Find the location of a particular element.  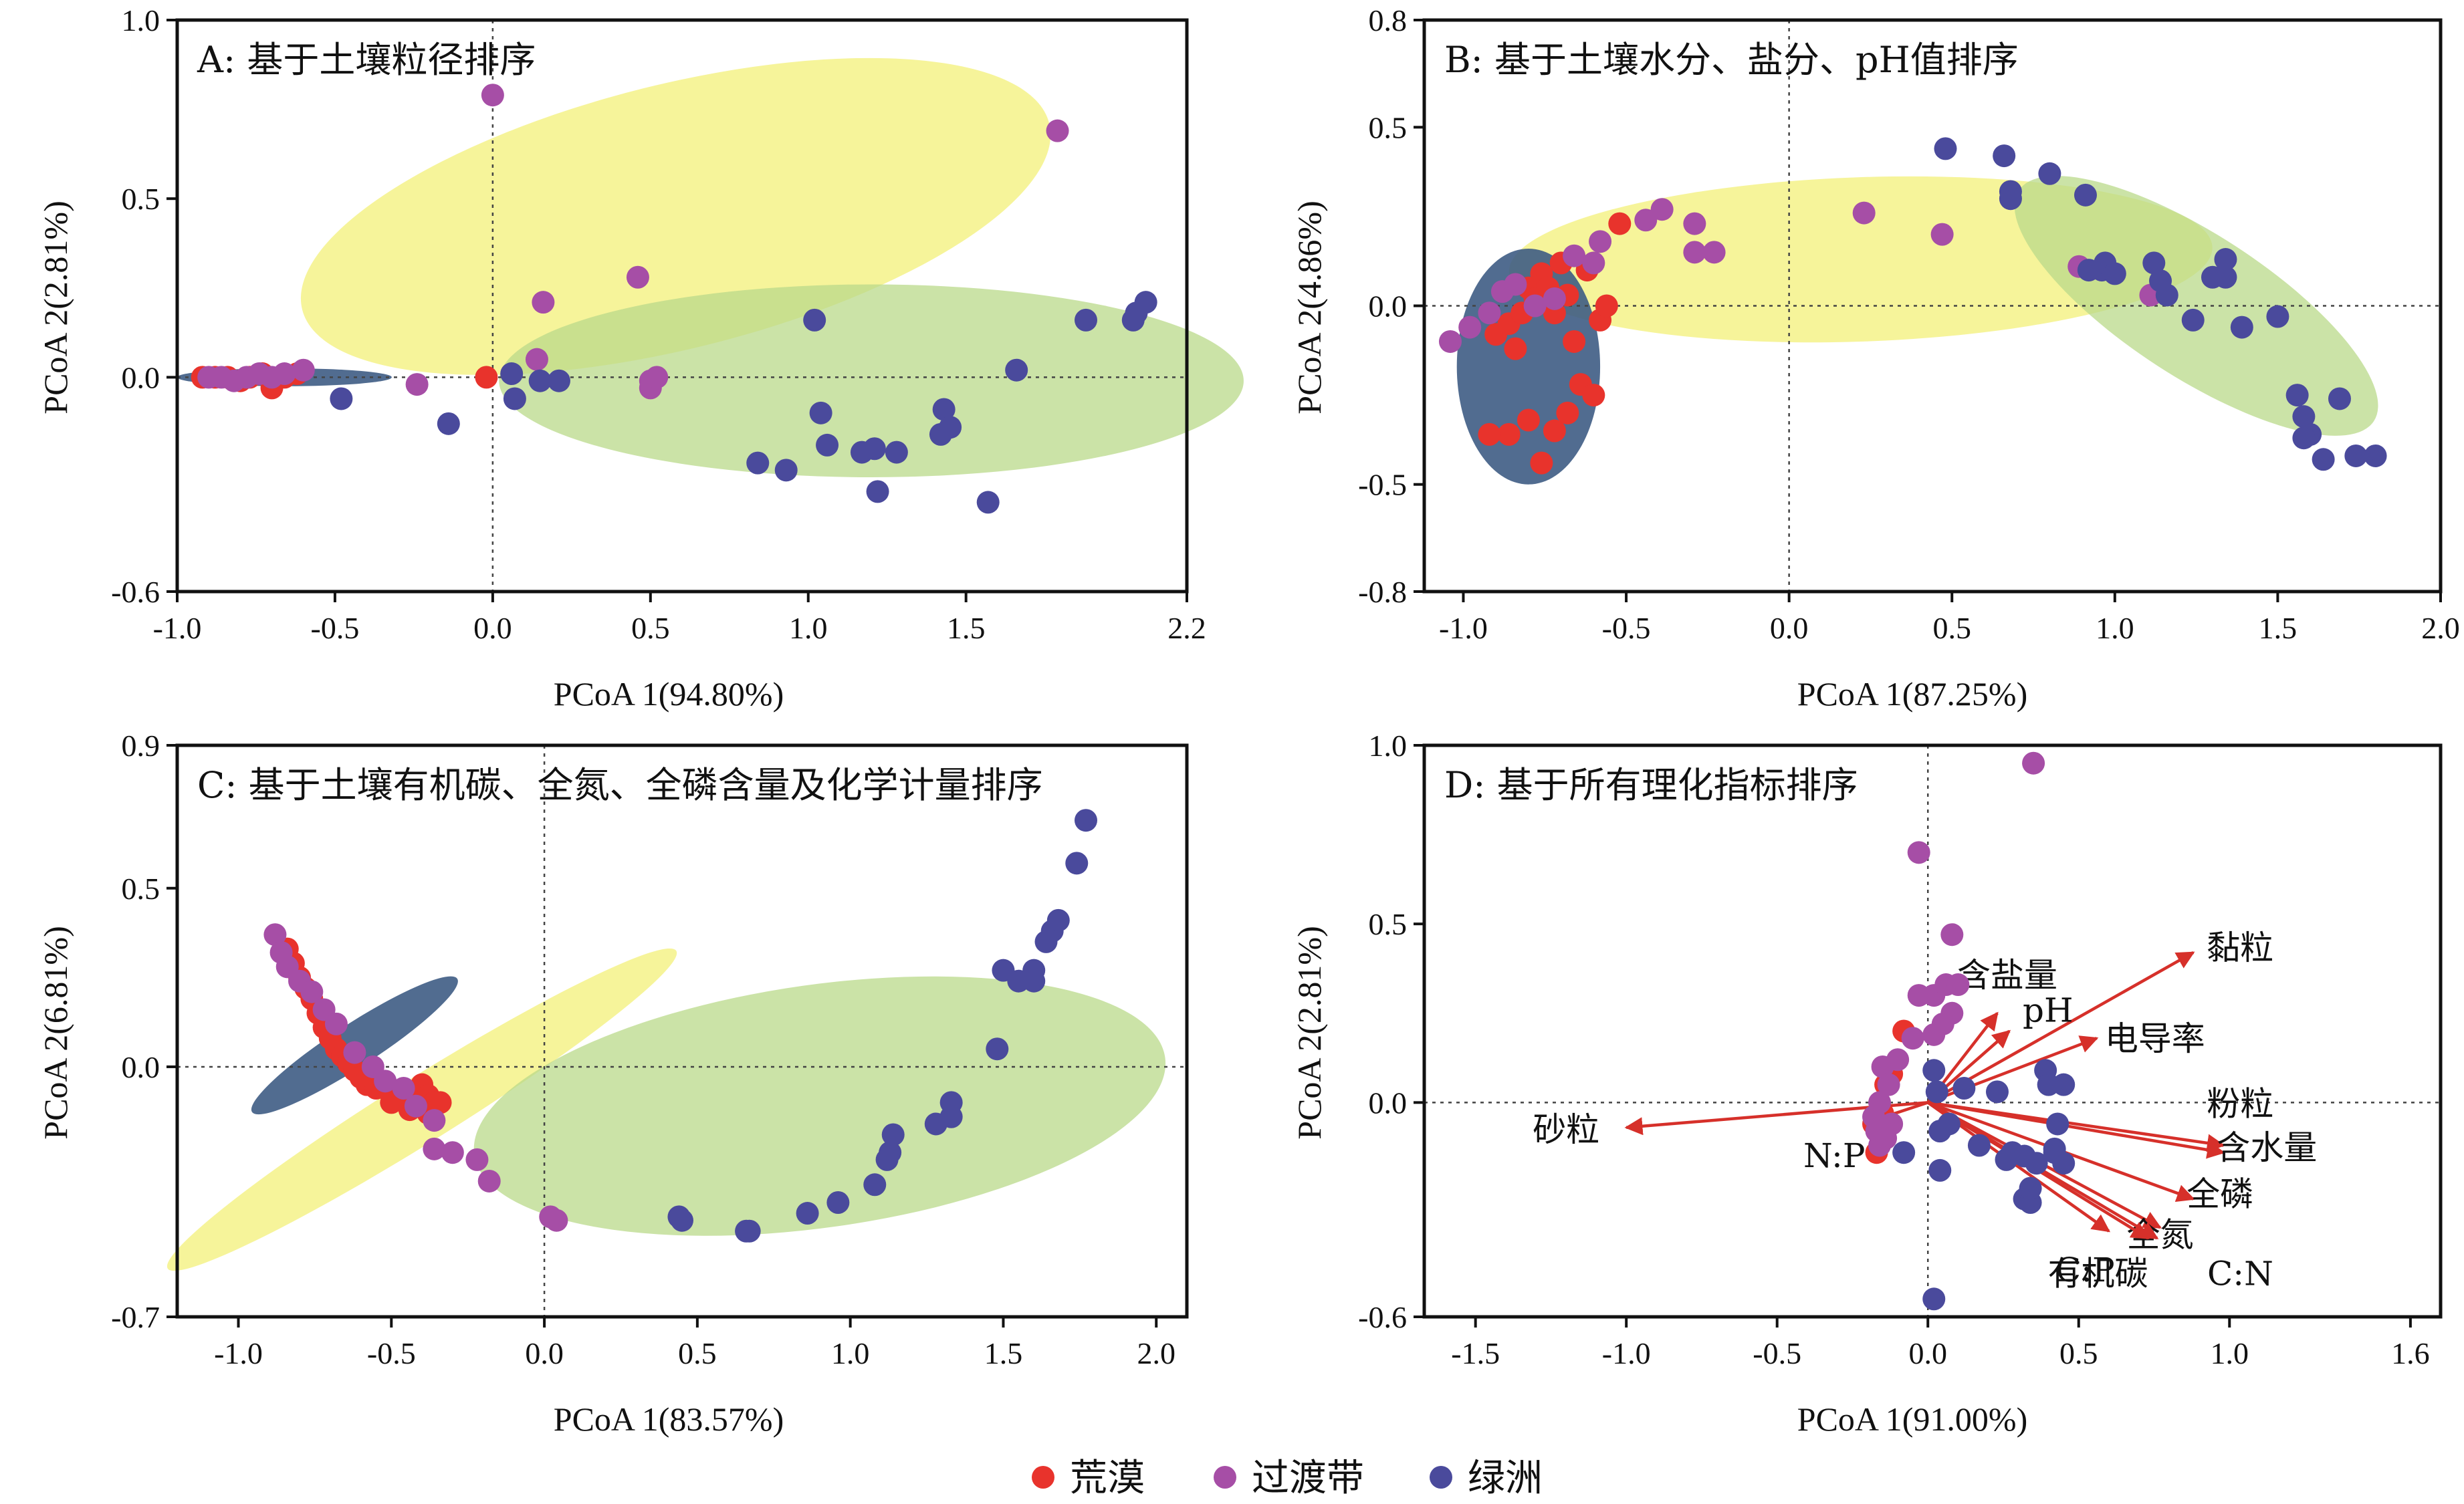

panel-d-vector-label: 粉粒 is located at coordinates (2240, 1104).